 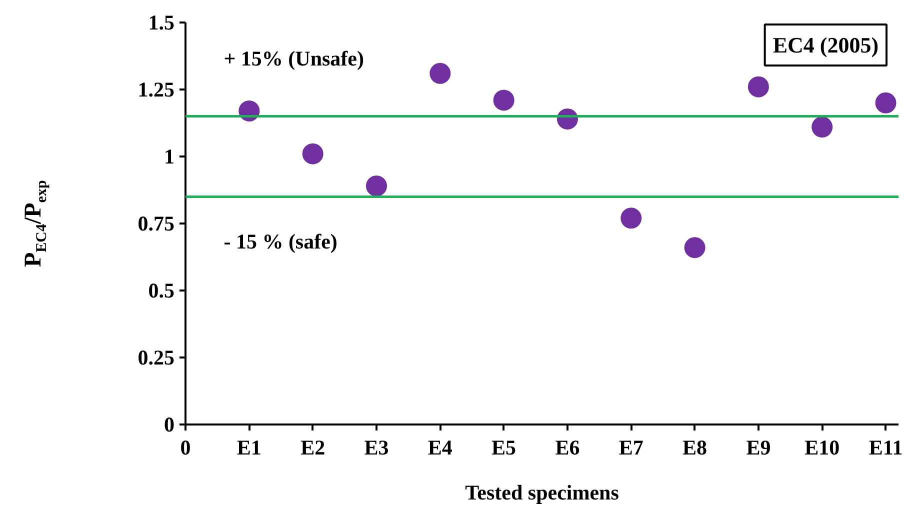 What do you see at coordinates (313, 448) in the screenshot?
I see `x-tick-label: E2` at bounding box center [313, 448].